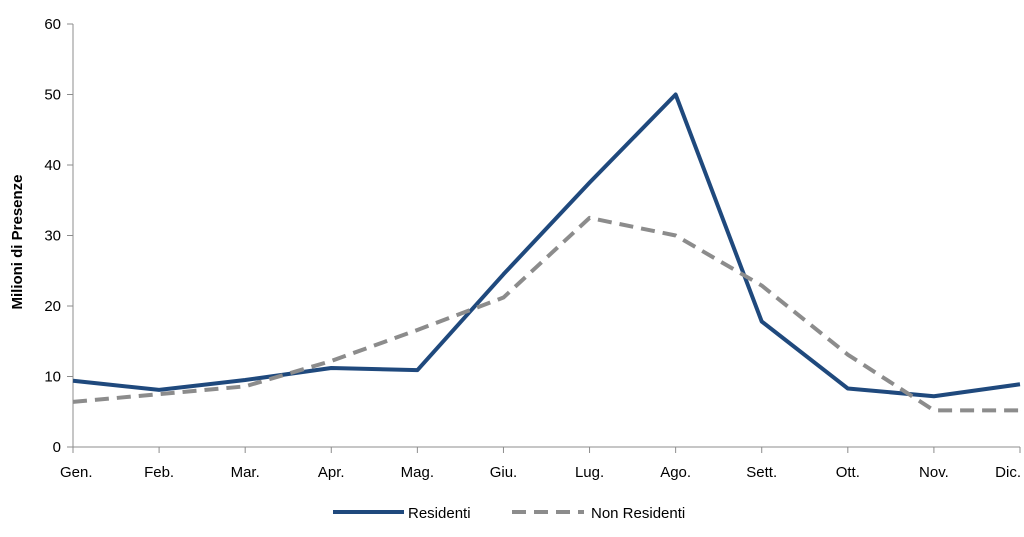 The height and width of the screenshot is (537, 1024). What do you see at coordinates (504, 472) in the screenshot?
I see `x-tick-label: Giu.` at bounding box center [504, 472].